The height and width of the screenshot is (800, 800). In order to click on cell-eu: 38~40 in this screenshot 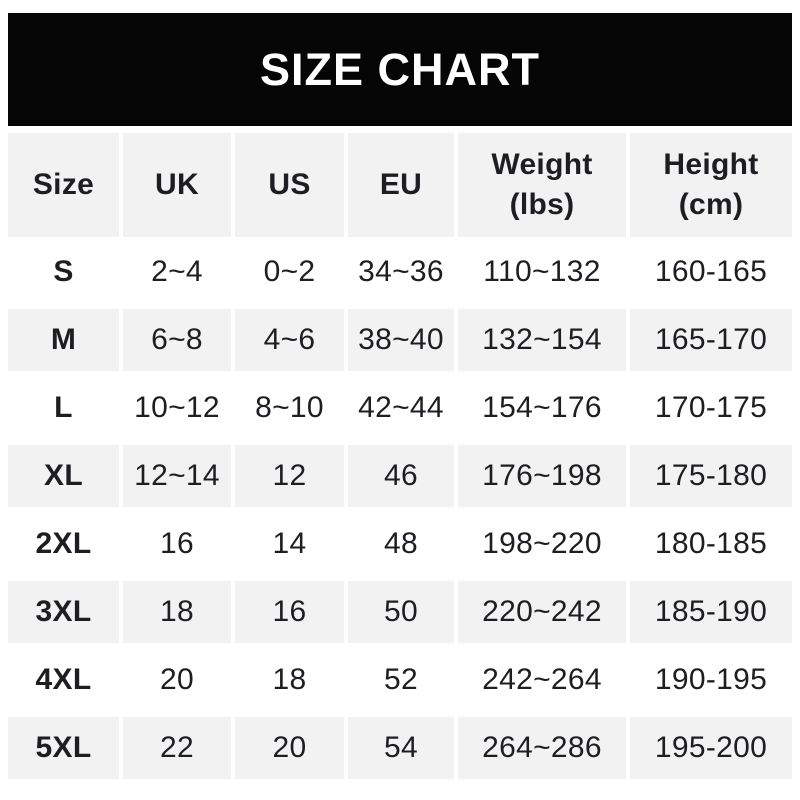, I will do `click(401, 340)`.